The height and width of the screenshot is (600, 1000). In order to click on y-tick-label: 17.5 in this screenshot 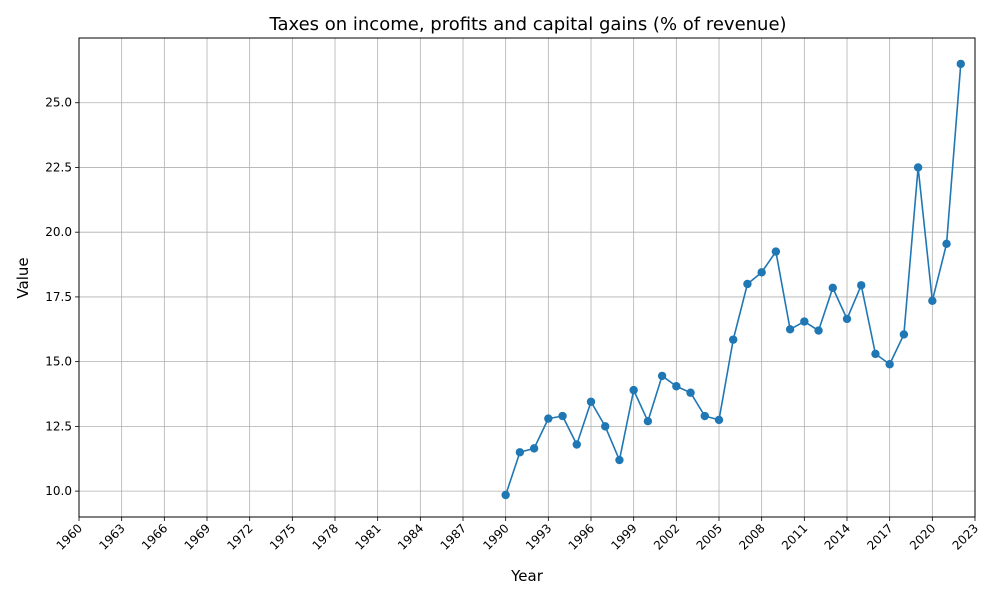, I will do `click(58, 297)`.